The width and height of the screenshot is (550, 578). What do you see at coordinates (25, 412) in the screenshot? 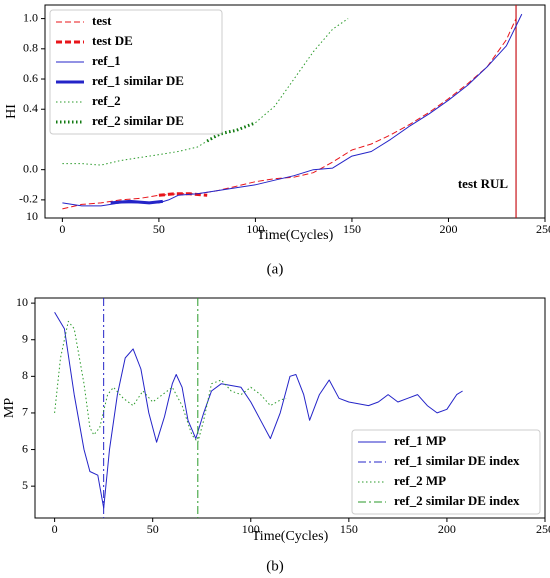
I see `y-tick-label: 7` at bounding box center [25, 412].